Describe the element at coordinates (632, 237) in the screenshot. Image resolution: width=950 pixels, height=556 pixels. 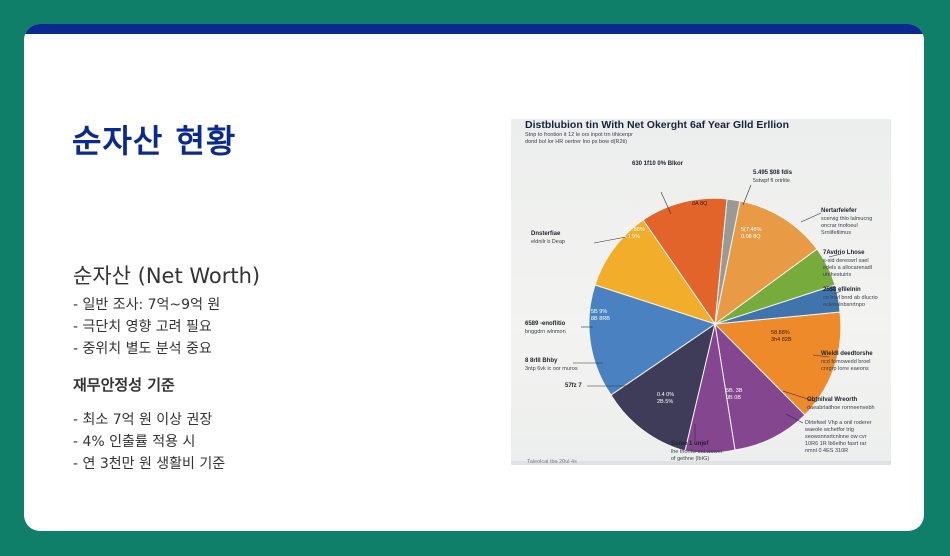
I see `slice-label: 4.1 9%` at that location.